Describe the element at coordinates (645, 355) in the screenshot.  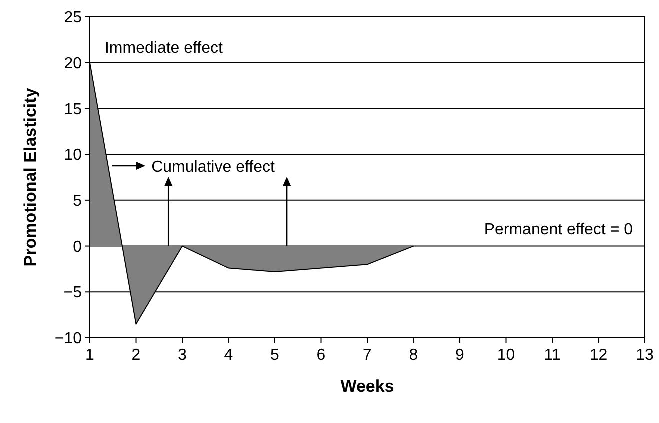
I see `x-tick-label: 13` at that location.